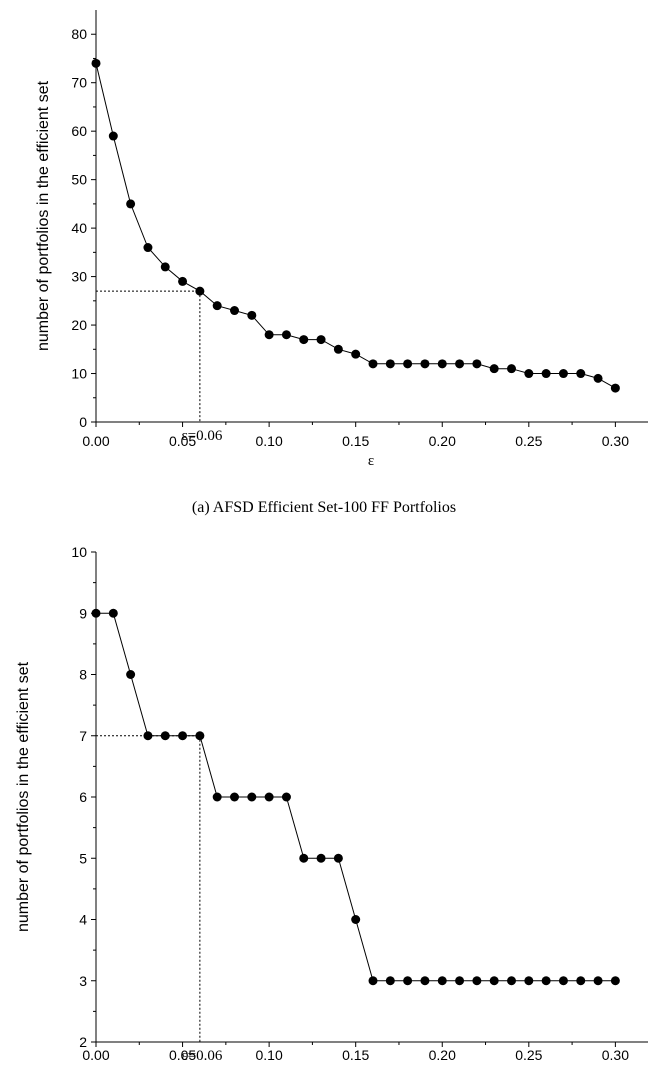  I want to click on y-tick-label: 70, so click(79, 83).